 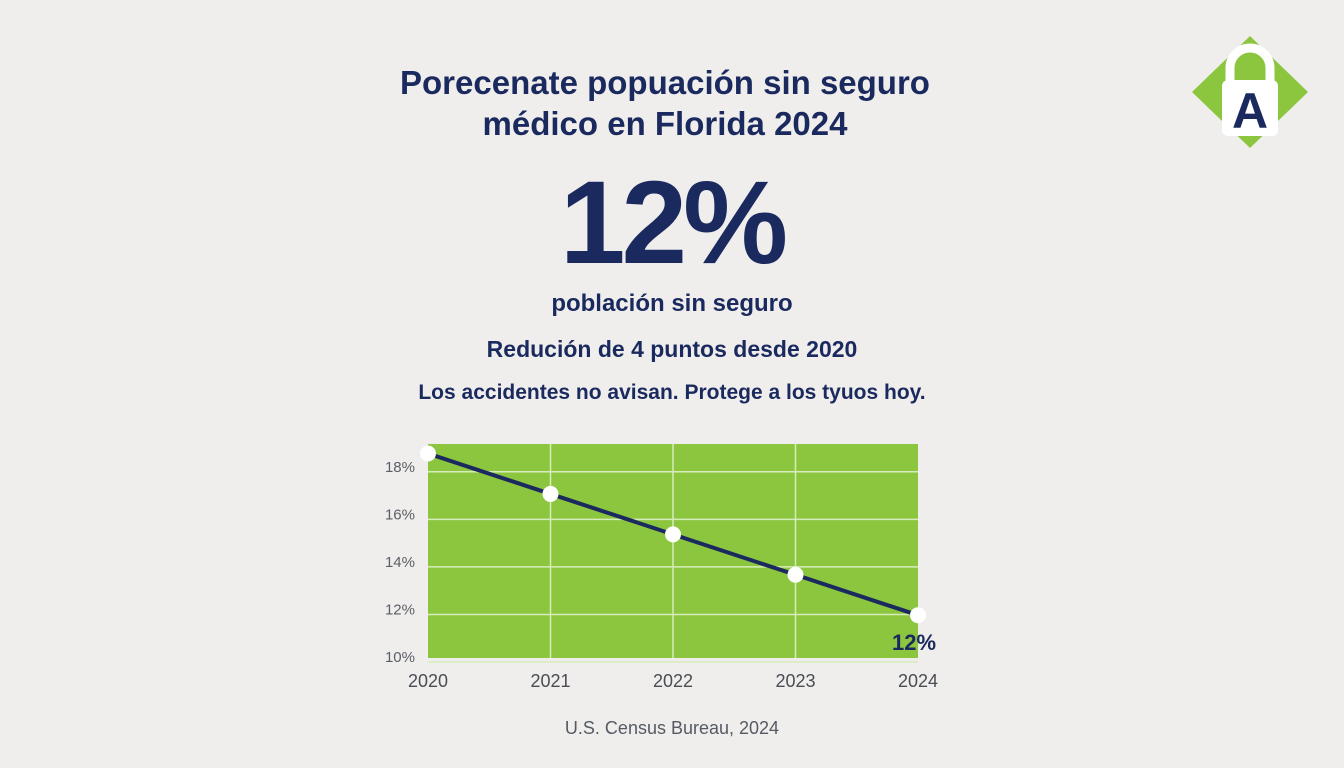 What do you see at coordinates (665, 123) in the screenshot?
I see `title-line-2: médico en Florida 2024` at bounding box center [665, 123].